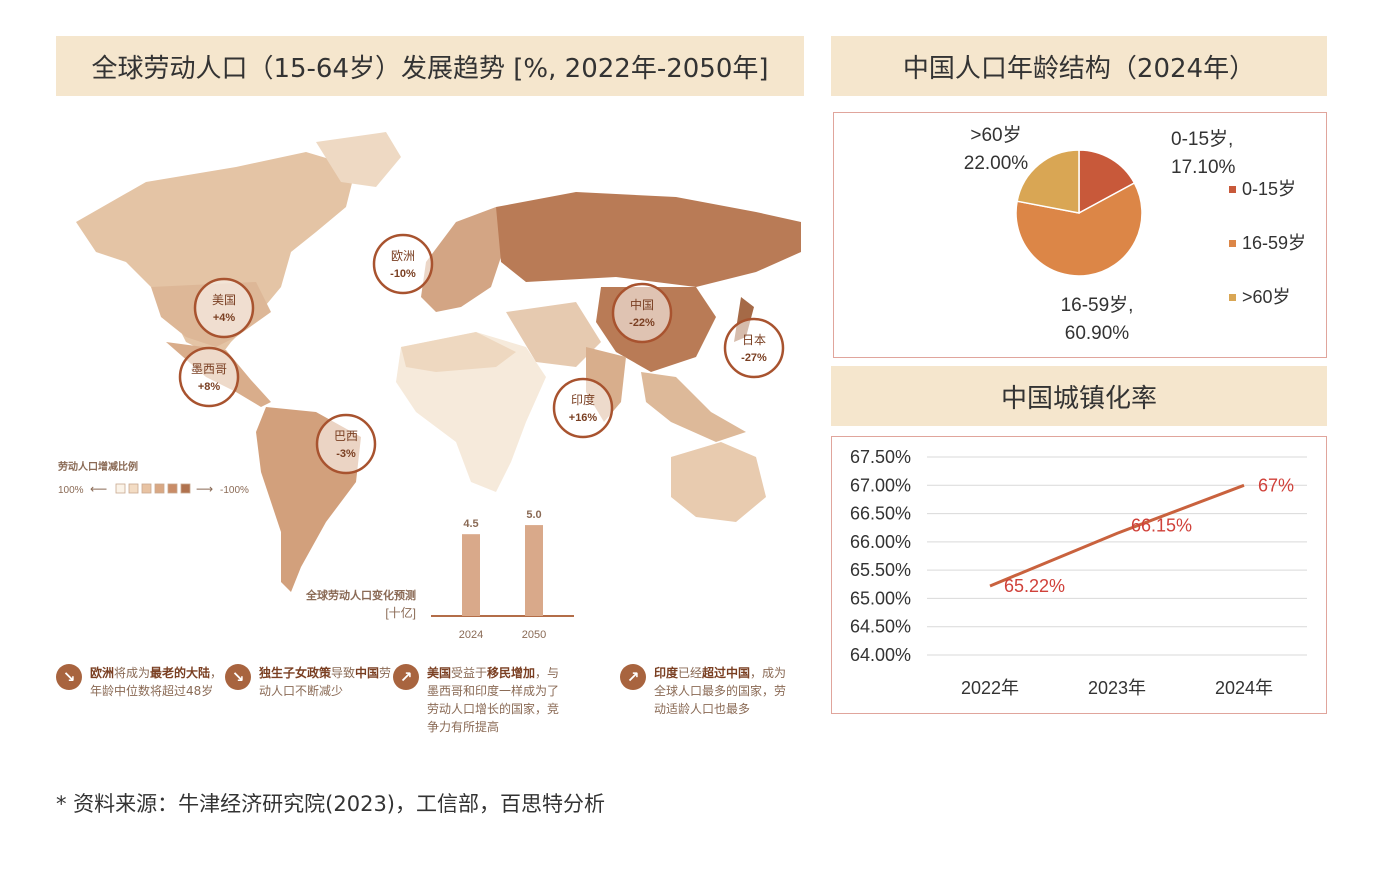 The width and height of the screenshot is (1384, 878). I want to click on note-highlight: 中国, so click(367, 673).